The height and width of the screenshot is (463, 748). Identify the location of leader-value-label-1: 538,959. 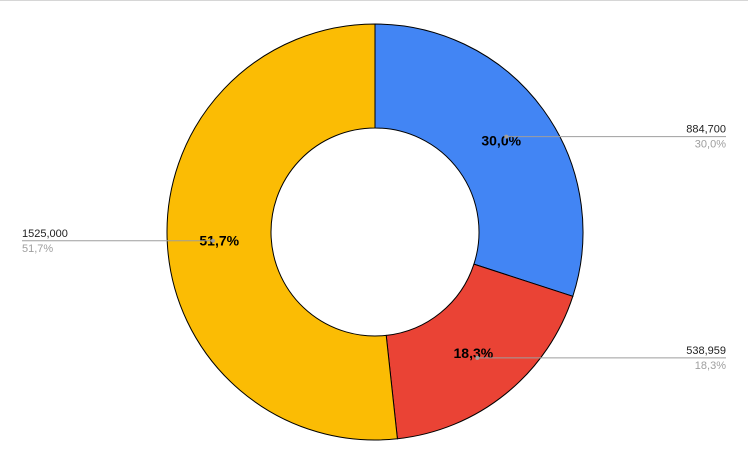
(706, 351).